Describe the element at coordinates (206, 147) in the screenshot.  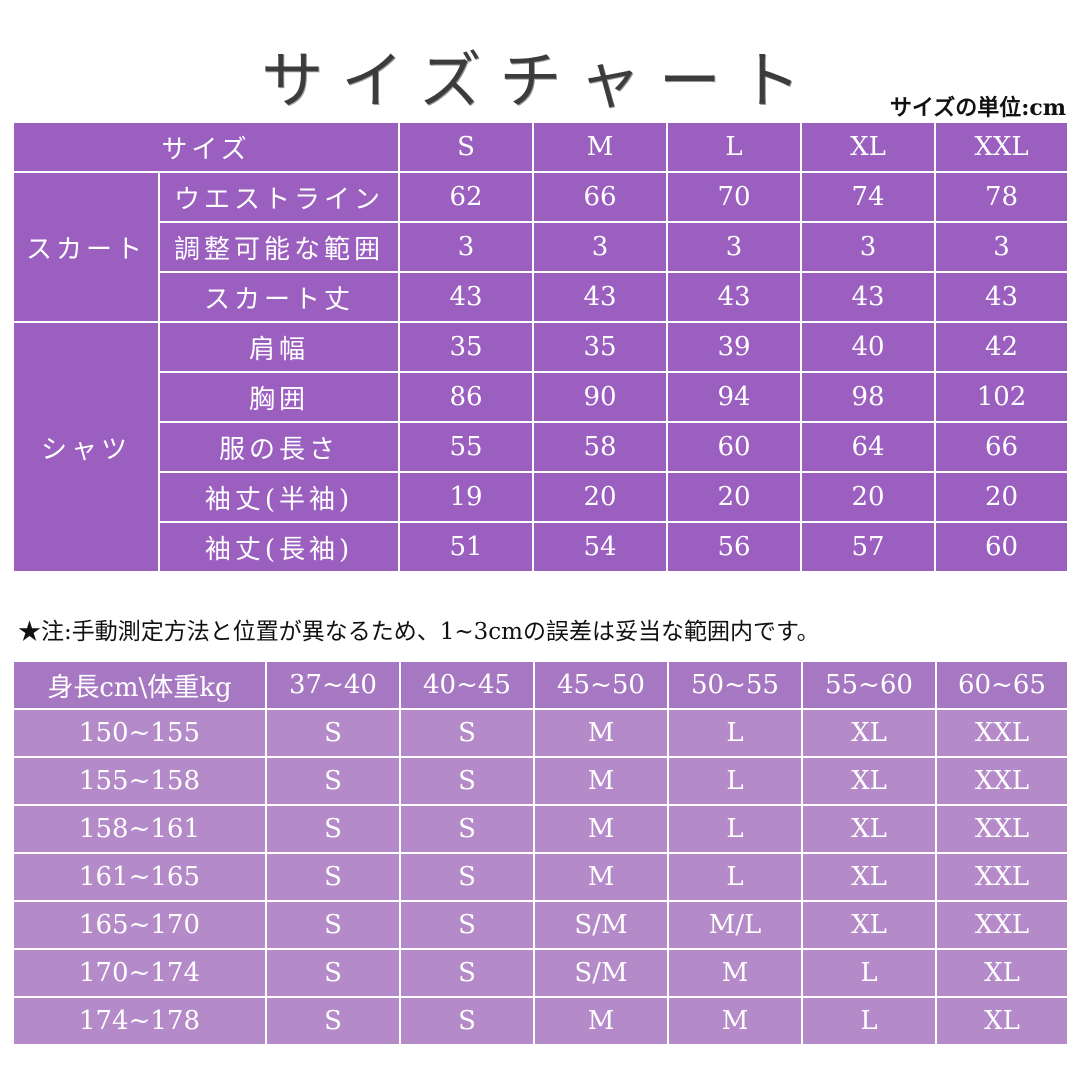
I see `size-header-label: サイズ` at that location.